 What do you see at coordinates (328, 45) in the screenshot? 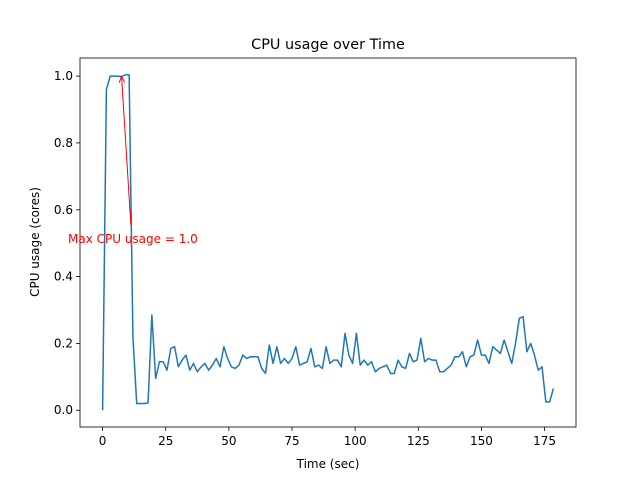
I see `chart-title: CPU usage over Time` at bounding box center [328, 45].